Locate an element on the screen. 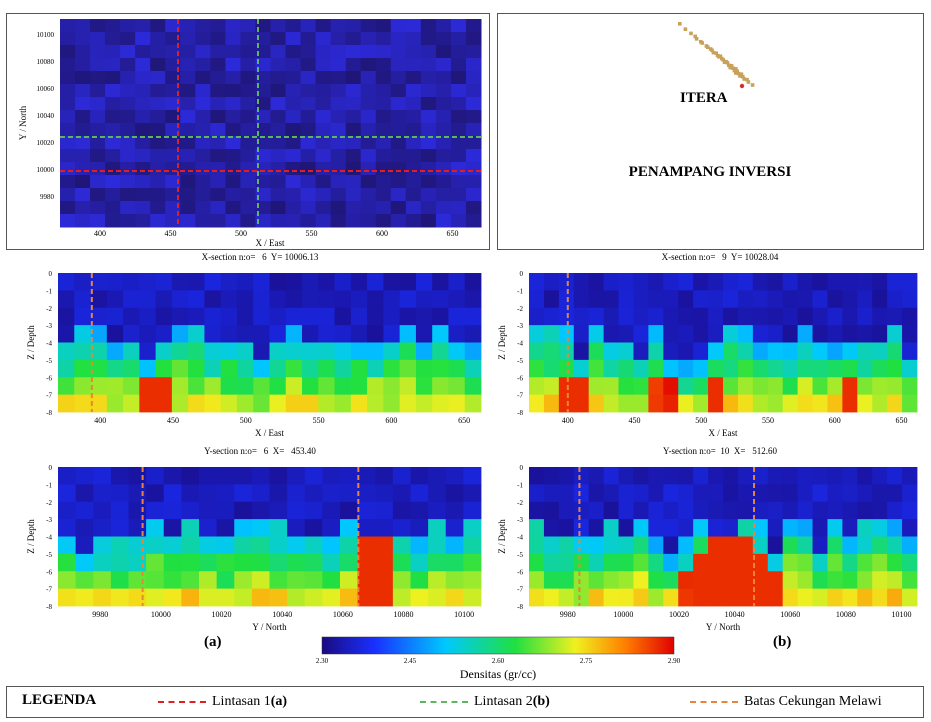 This screenshot has width=931, height=722. section-xlabel: Y / North is located at coordinates (269, 627).